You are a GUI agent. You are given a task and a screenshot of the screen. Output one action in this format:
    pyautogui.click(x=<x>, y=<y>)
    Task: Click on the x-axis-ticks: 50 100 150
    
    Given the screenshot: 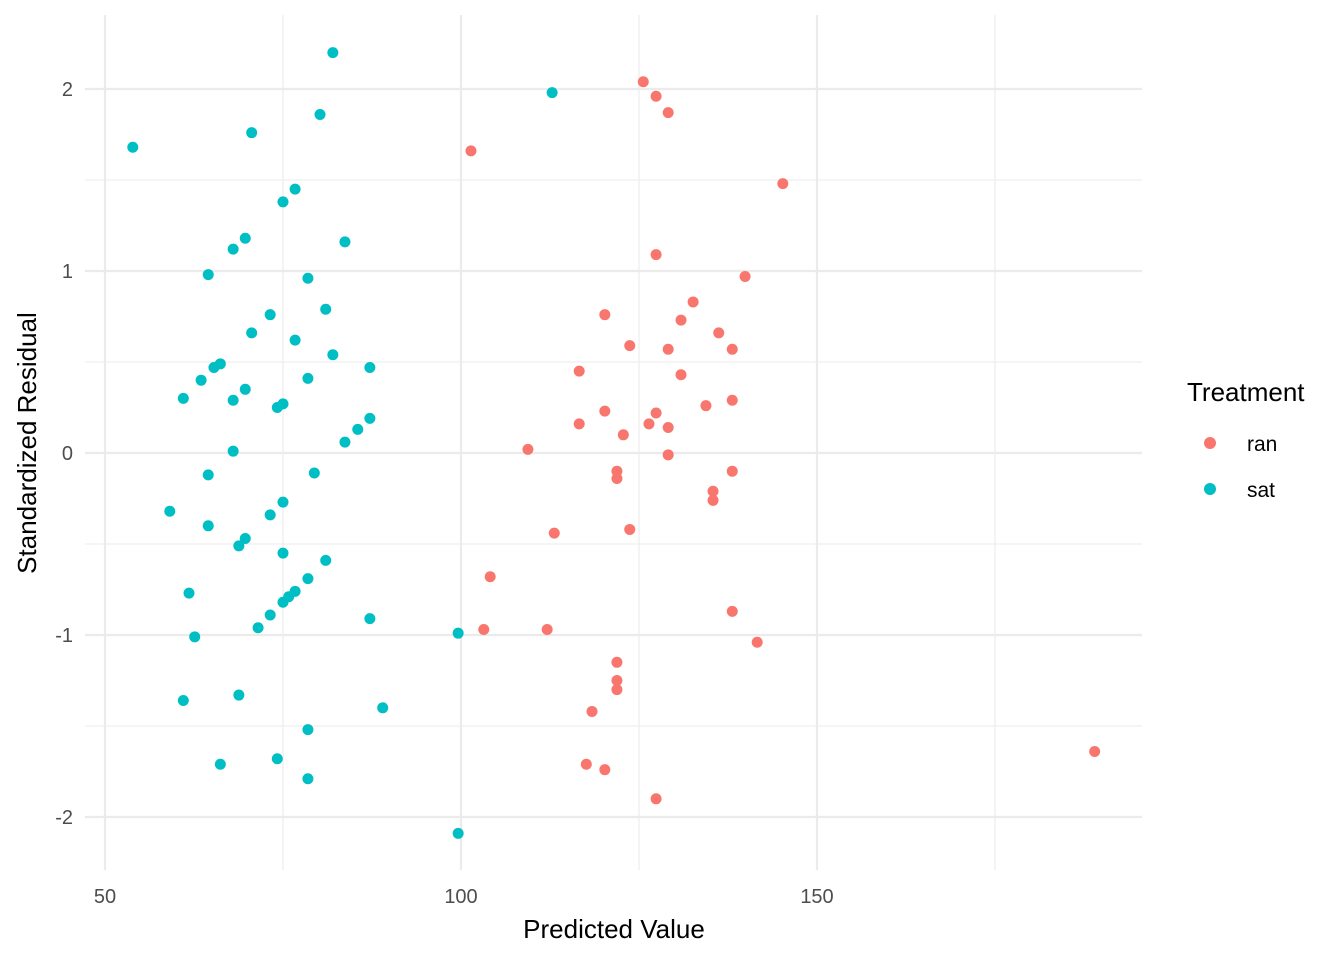 What is the action you would take?
    pyautogui.click(x=464, y=897)
    